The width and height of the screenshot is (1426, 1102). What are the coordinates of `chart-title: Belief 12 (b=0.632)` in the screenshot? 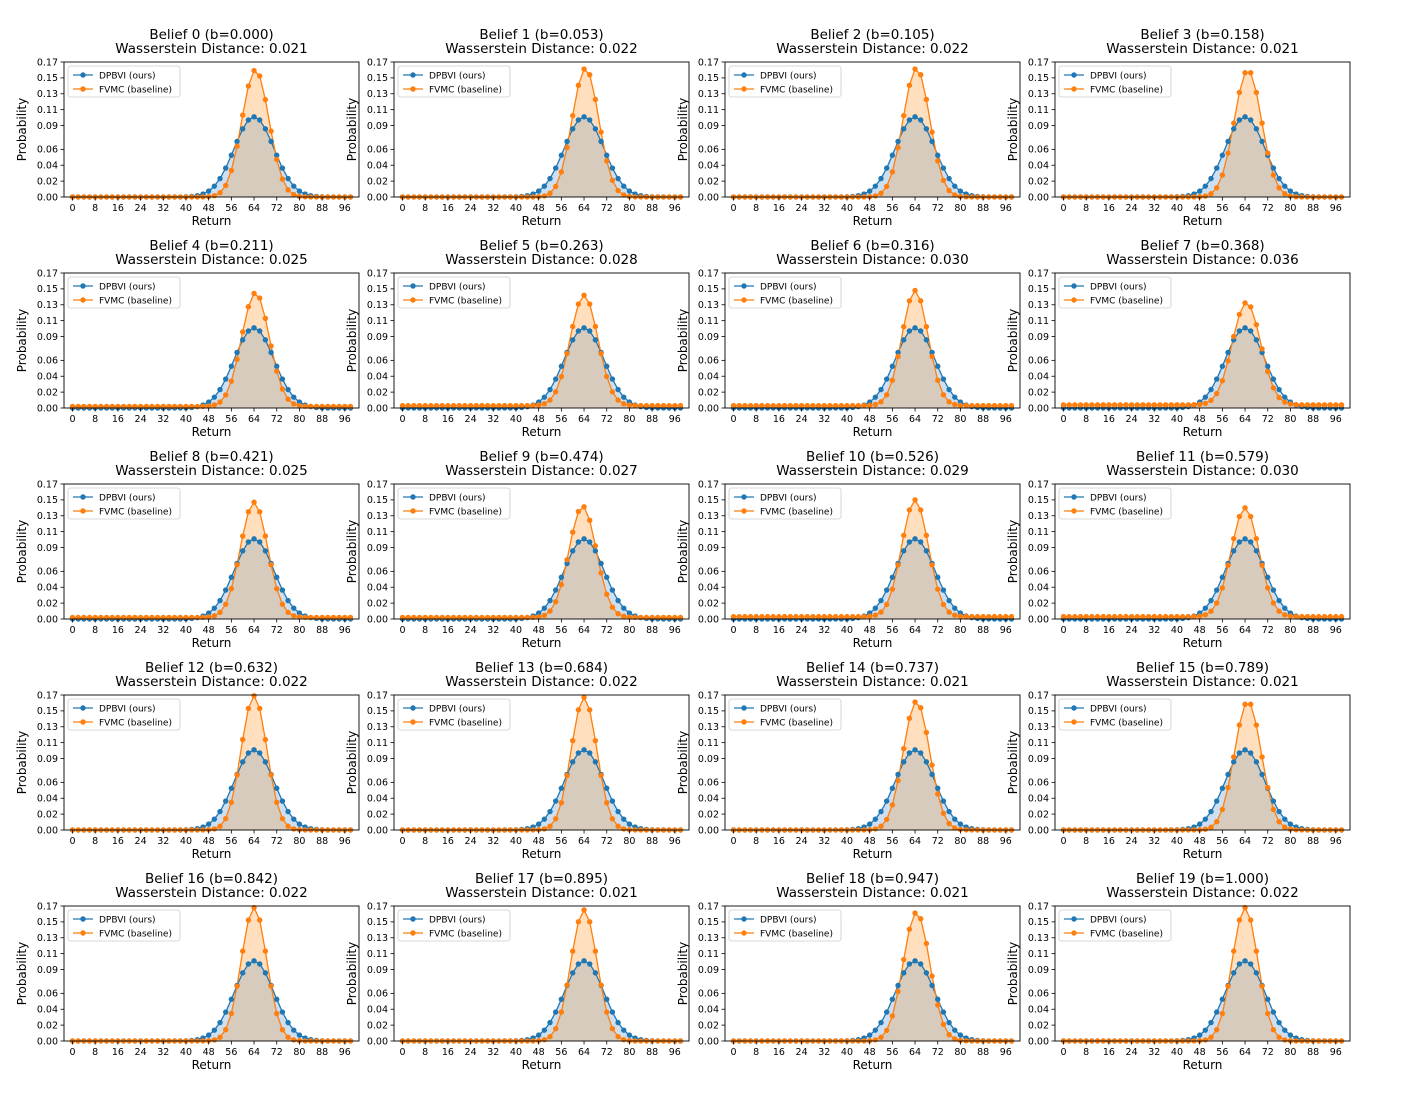 It's located at (211, 668).